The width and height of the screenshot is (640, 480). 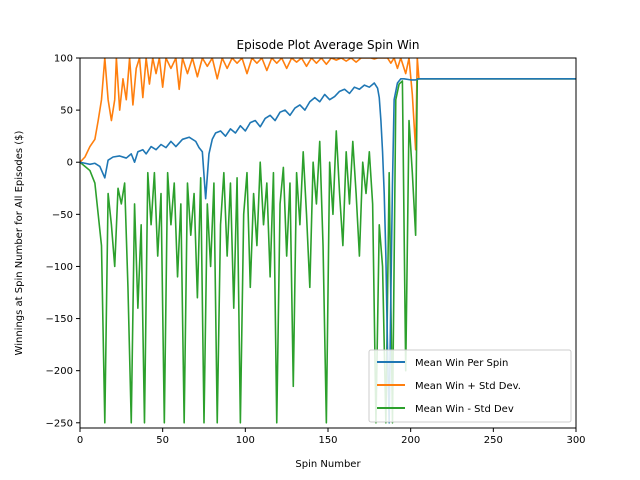 I want to click on y-tick-label: −50, so click(x=62, y=215).